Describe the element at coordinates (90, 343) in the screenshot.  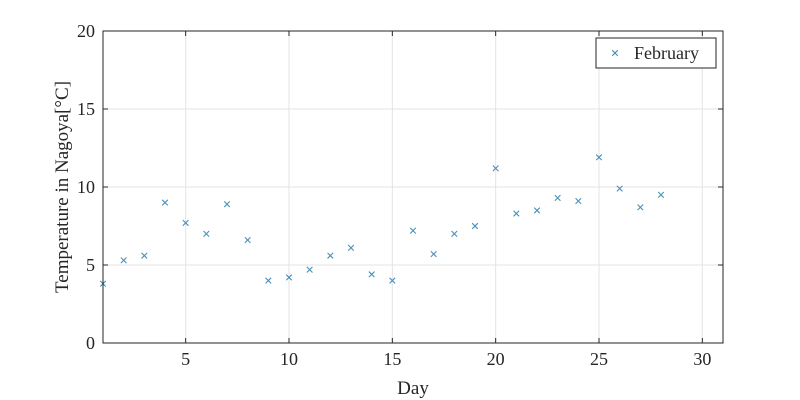
I see `y-tick-label: 0` at that location.